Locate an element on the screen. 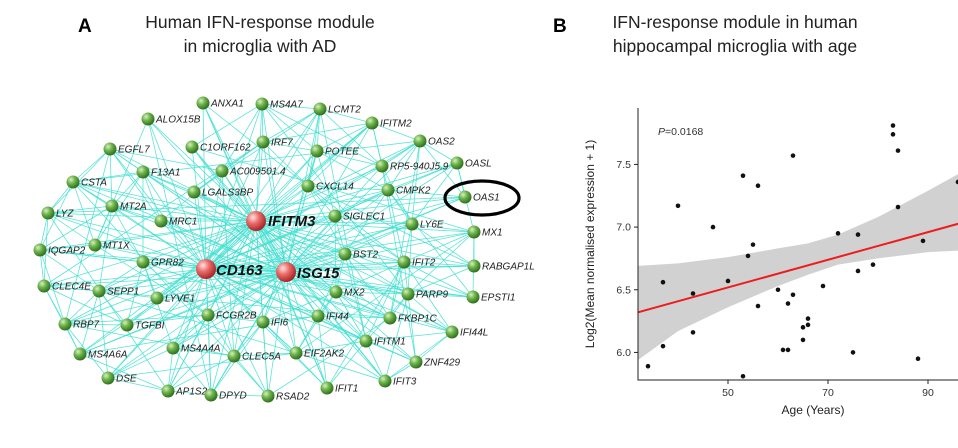 Image resolution: width=958 pixels, height=448 pixels. node-label-ly6e: LY6E is located at coordinates (432, 225).